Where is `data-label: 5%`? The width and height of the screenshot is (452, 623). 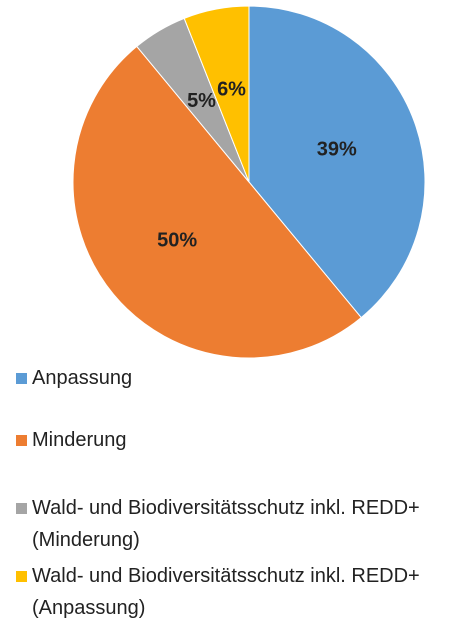 data-label: 5% is located at coordinates (201, 101).